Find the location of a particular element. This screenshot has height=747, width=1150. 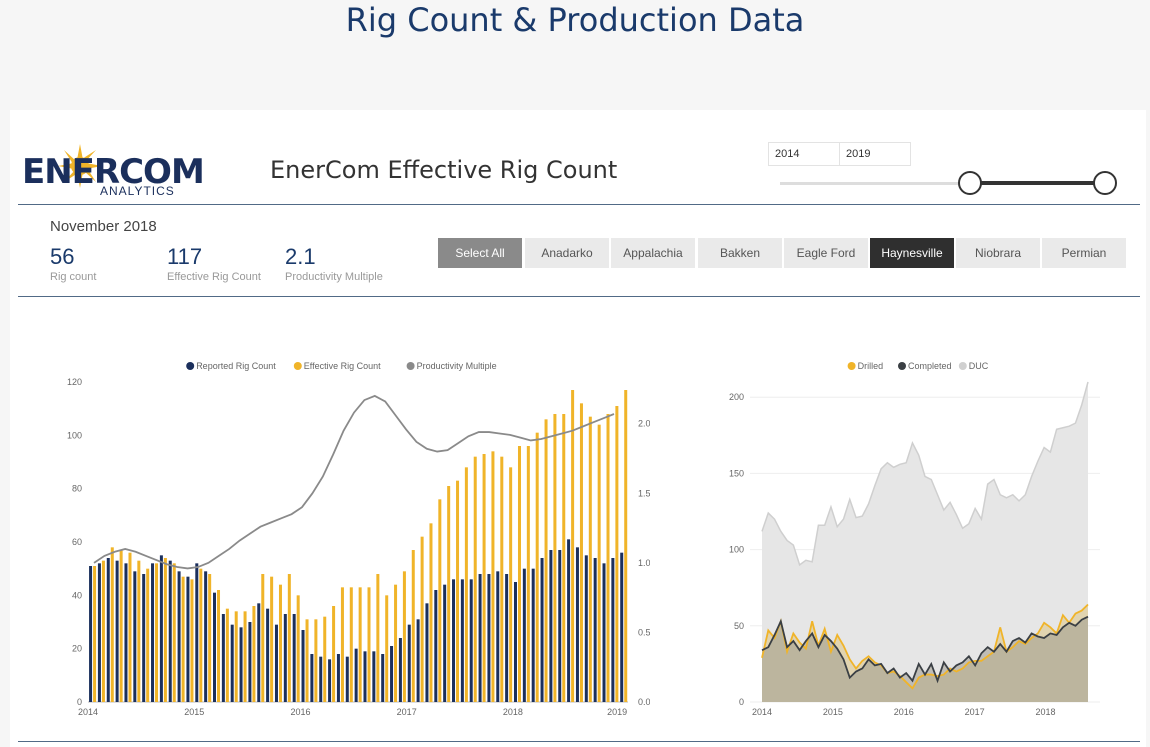

app-title: EnerCom Effective Rig Count is located at coordinates (444, 170).